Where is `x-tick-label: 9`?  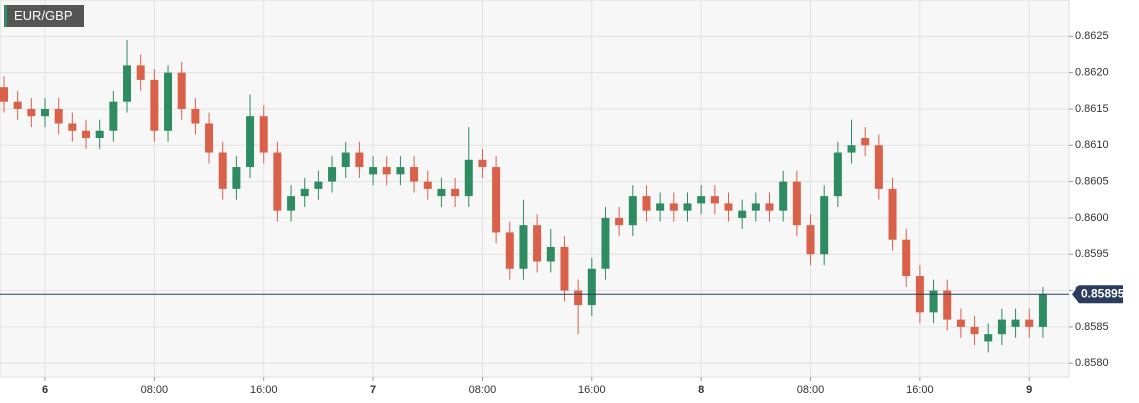
x-tick-label: 9 is located at coordinates (1029, 390).